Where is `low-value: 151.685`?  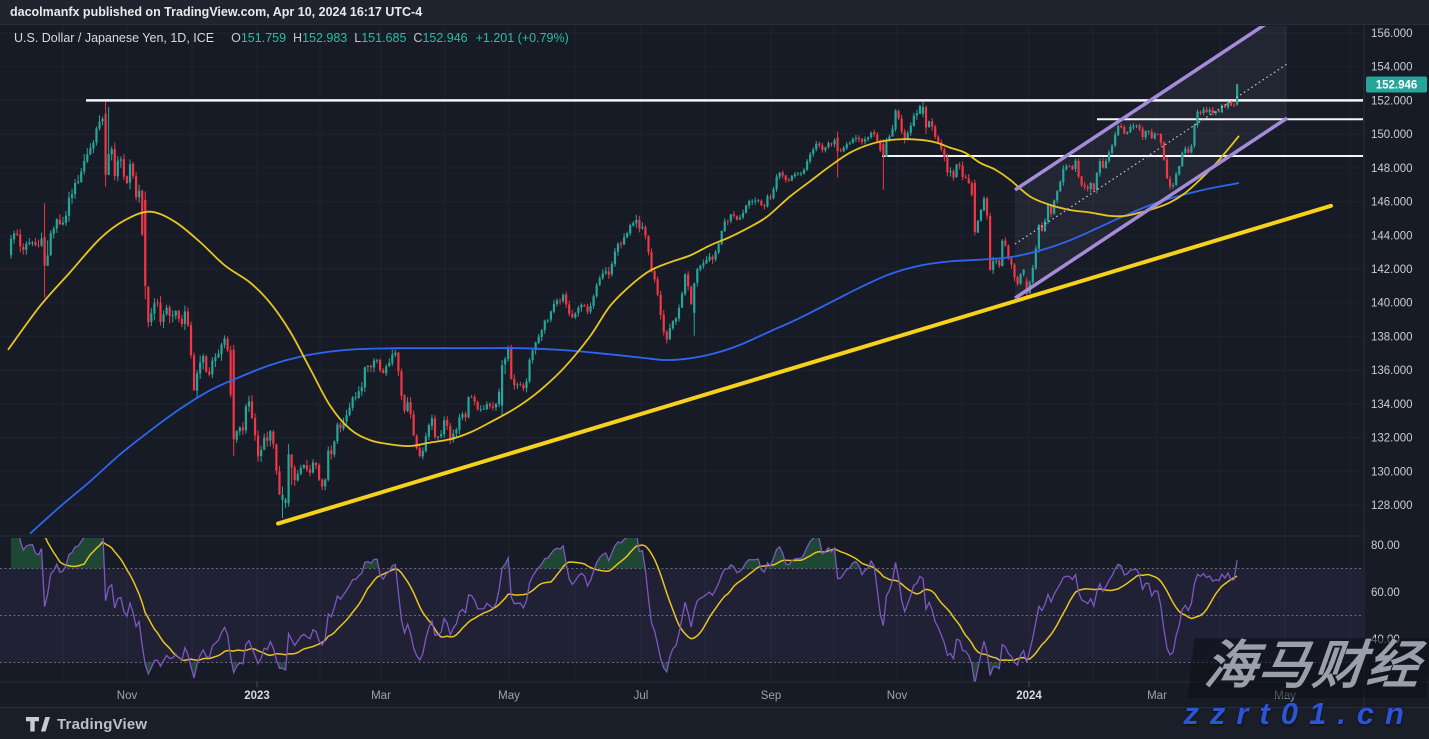 low-value: 151.685 is located at coordinates (384, 38).